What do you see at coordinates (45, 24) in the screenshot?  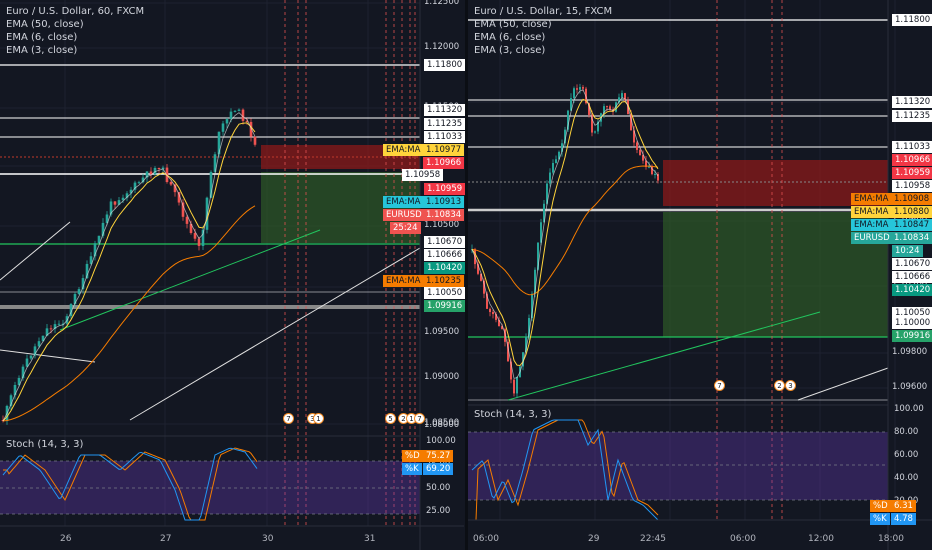 I see `left-indicator-ema50: EMA (50, close)` at bounding box center [45, 24].